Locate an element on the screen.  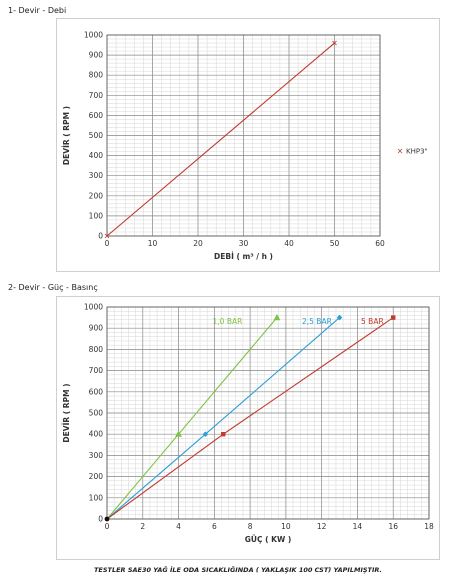
x-axis-title: DEBİ ( m³ / h ) is located at coordinates (243, 256).